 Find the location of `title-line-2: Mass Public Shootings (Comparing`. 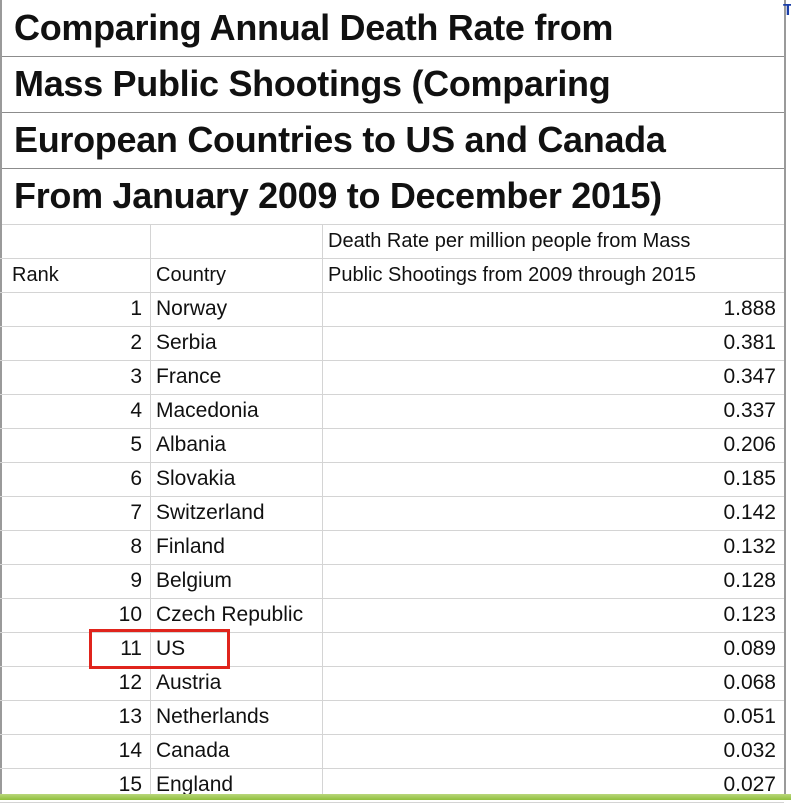

title-line-2: Mass Public Shootings (Comparing is located at coordinates (312, 83).